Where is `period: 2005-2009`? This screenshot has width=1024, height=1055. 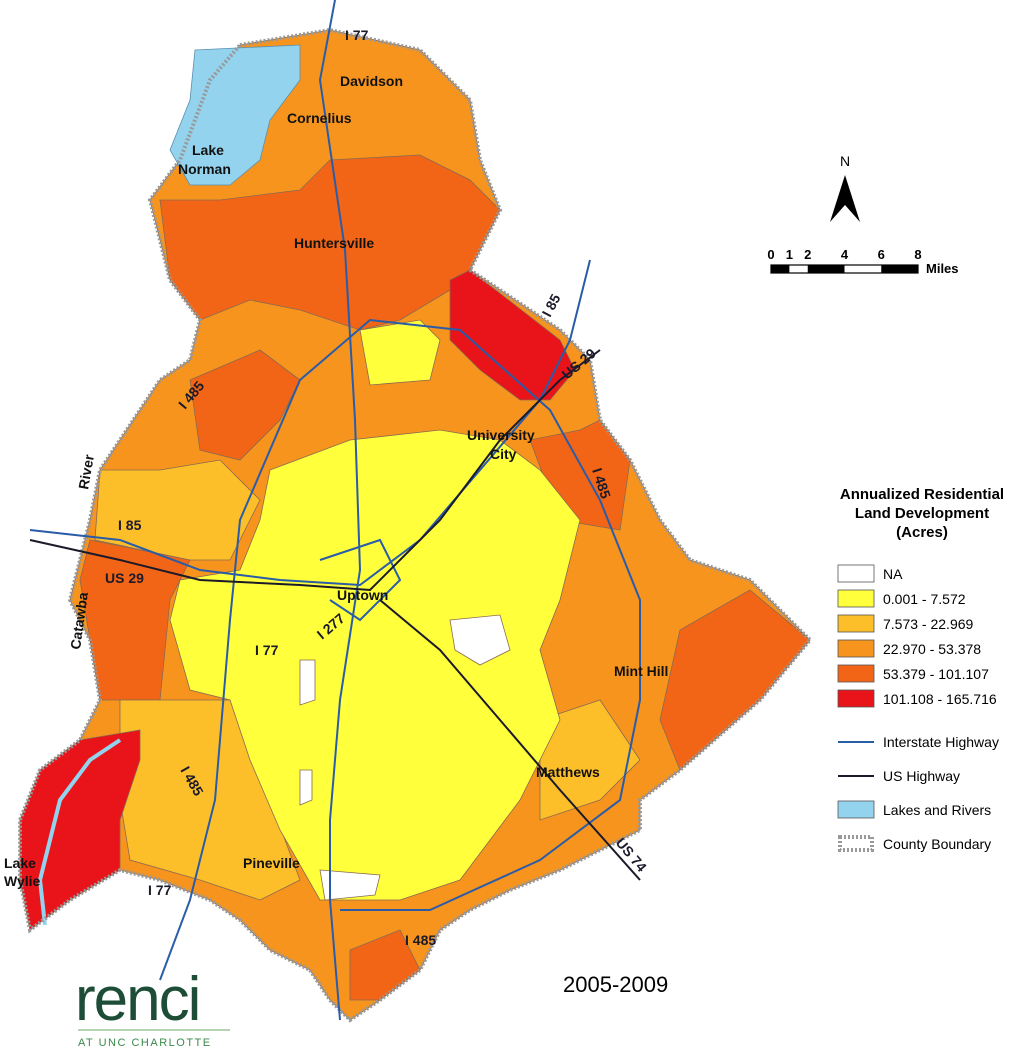
period: 2005-2009 is located at coordinates (615, 984).